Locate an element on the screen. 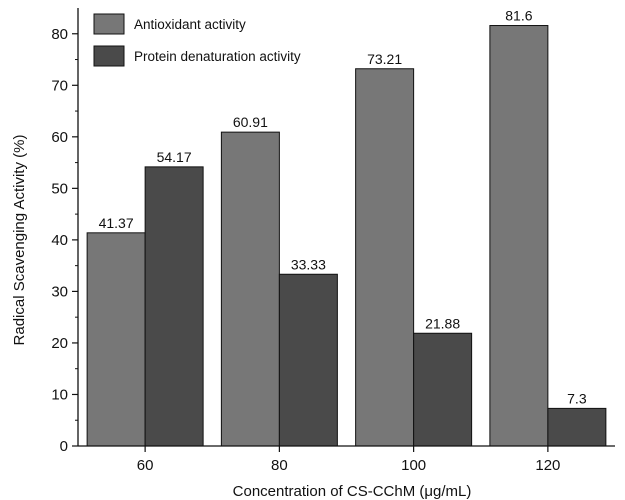 This screenshot has height=500, width=625. legend-swatch-series1 is located at coordinates (109, 24).